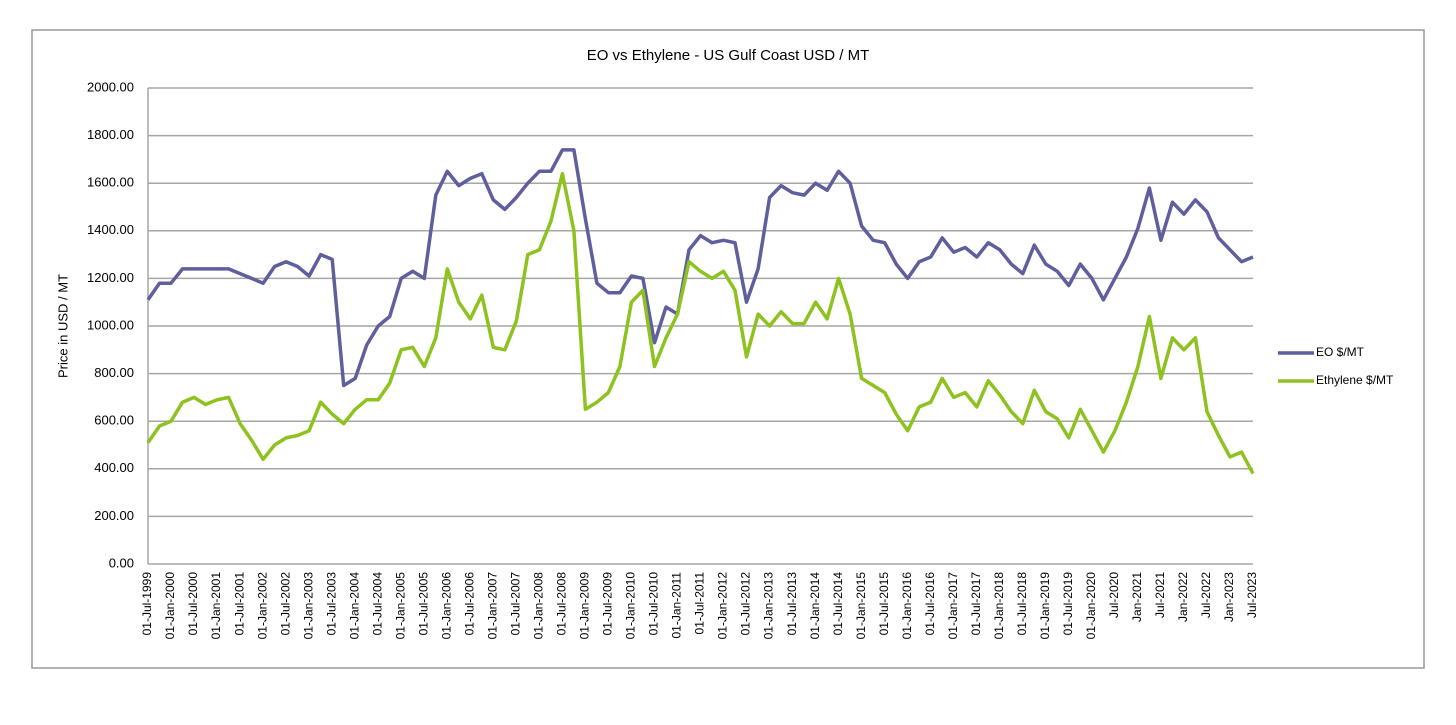 Image resolution: width=1456 pixels, height=725 pixels. What do you see at coordinates (1160, 595) in the screenshot?
I see `x-tick-label: Jul-2021` at bounding box center [1160, 595].